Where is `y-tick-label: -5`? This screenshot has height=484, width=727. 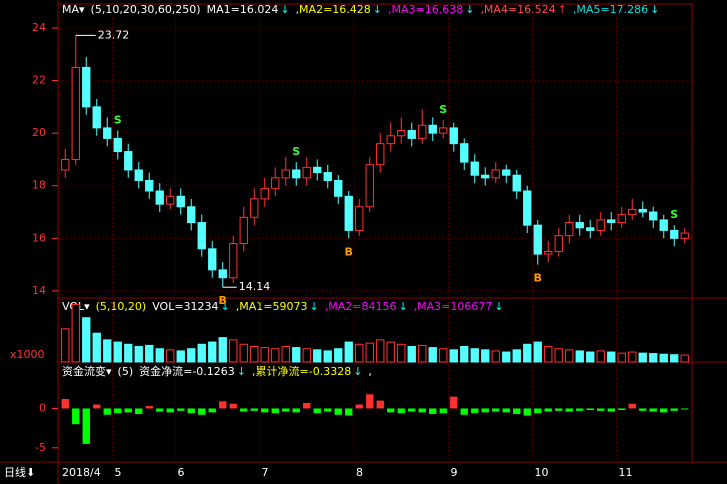
y-tick-label: -5 is located at coordinates (40, 447).